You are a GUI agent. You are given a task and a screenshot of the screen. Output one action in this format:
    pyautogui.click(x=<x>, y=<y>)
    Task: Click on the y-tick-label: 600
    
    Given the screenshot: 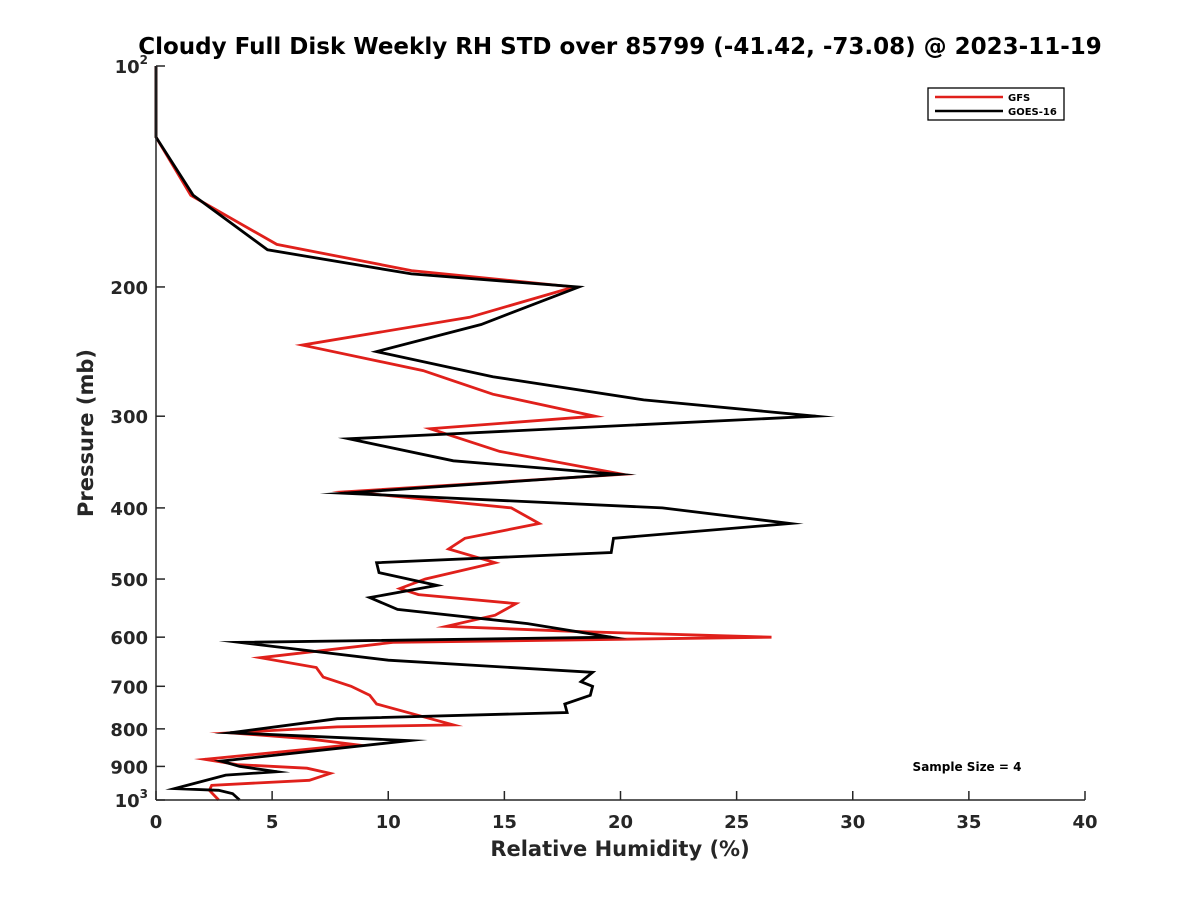 What is the action you would take?
    pyautogui.click(x=129, y=638)
    